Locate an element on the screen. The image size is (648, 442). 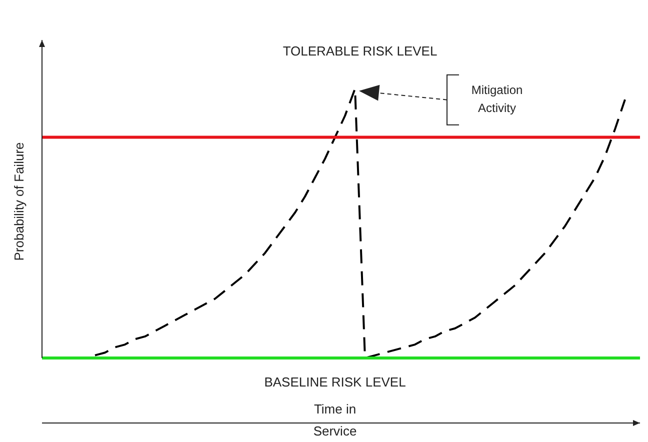
text: TOLERABLE RISK LEVEL is located at coordinates (360, 51).